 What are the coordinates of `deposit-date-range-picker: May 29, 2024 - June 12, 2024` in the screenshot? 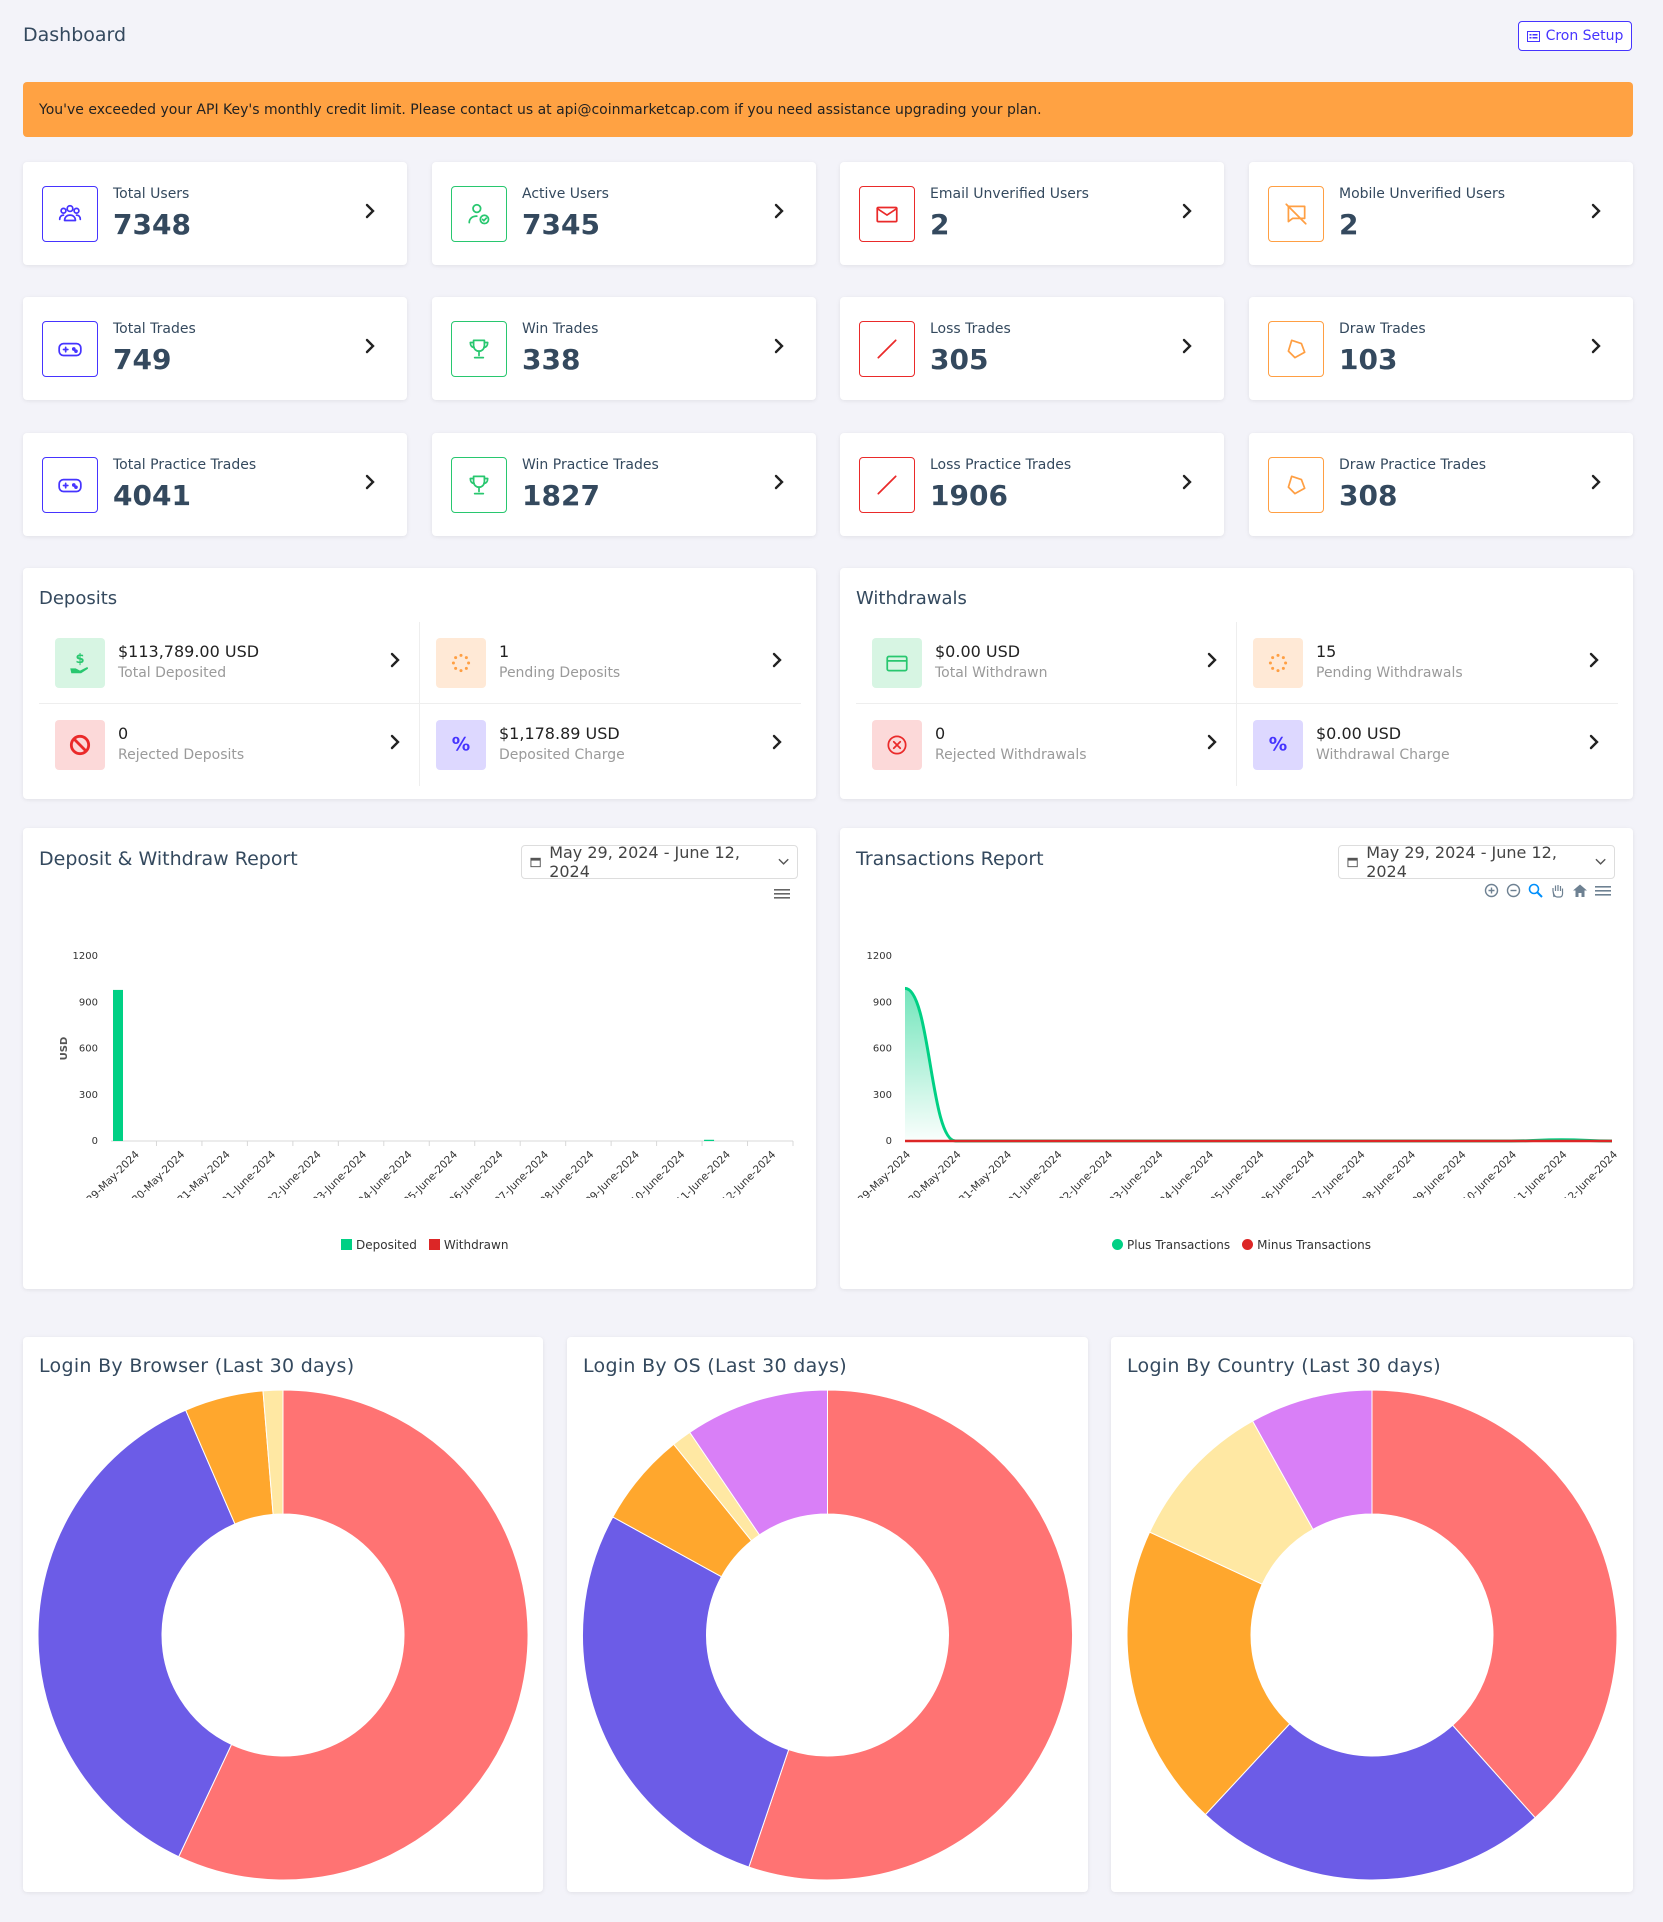 It's located at (659, 862).